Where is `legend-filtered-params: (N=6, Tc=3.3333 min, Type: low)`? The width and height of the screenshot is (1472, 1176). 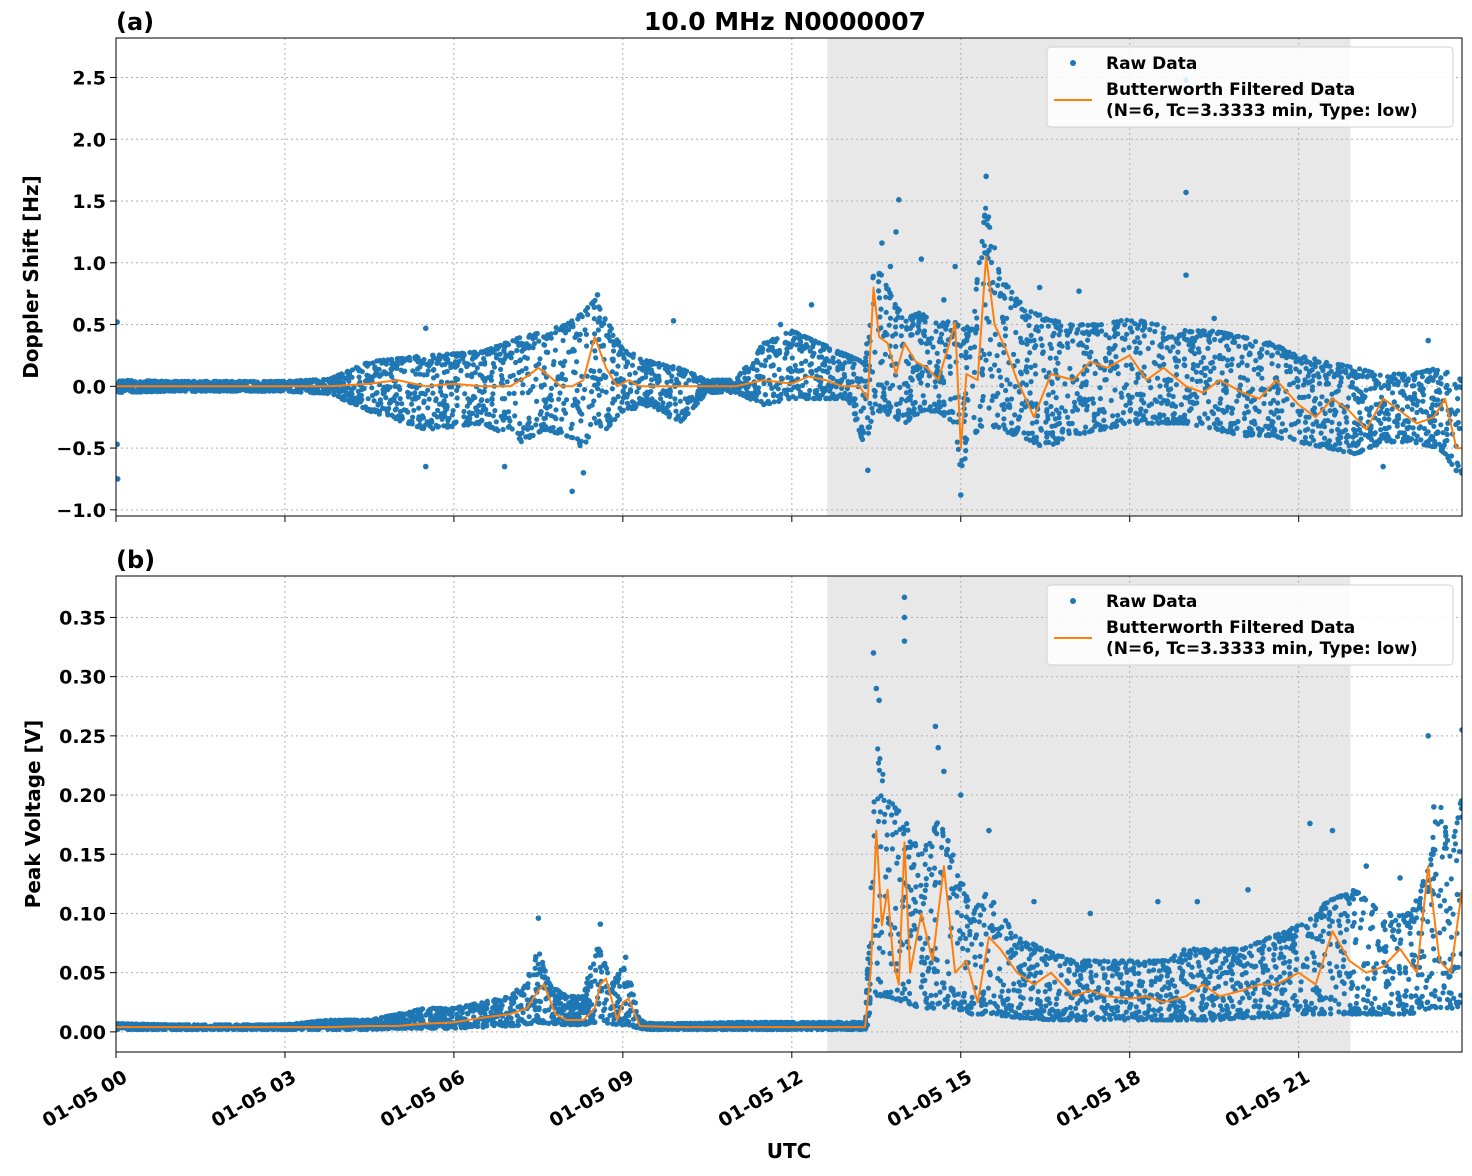
legend-filtered-params: (N=6, Tc=3.3333 min, Type: low) is located at coordinates (1262, 111).